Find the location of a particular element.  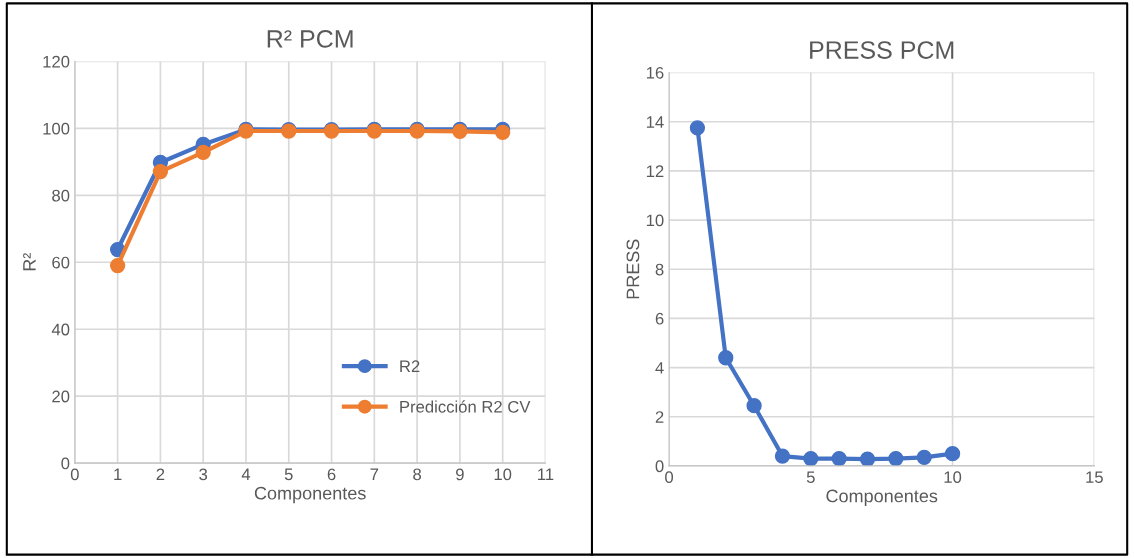

y-tick-label: 10 is located at coordinates (655, 220).